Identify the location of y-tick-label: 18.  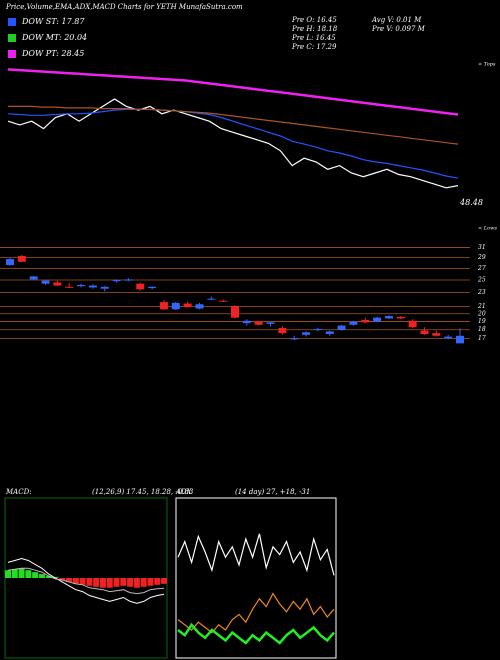
(482, 329).